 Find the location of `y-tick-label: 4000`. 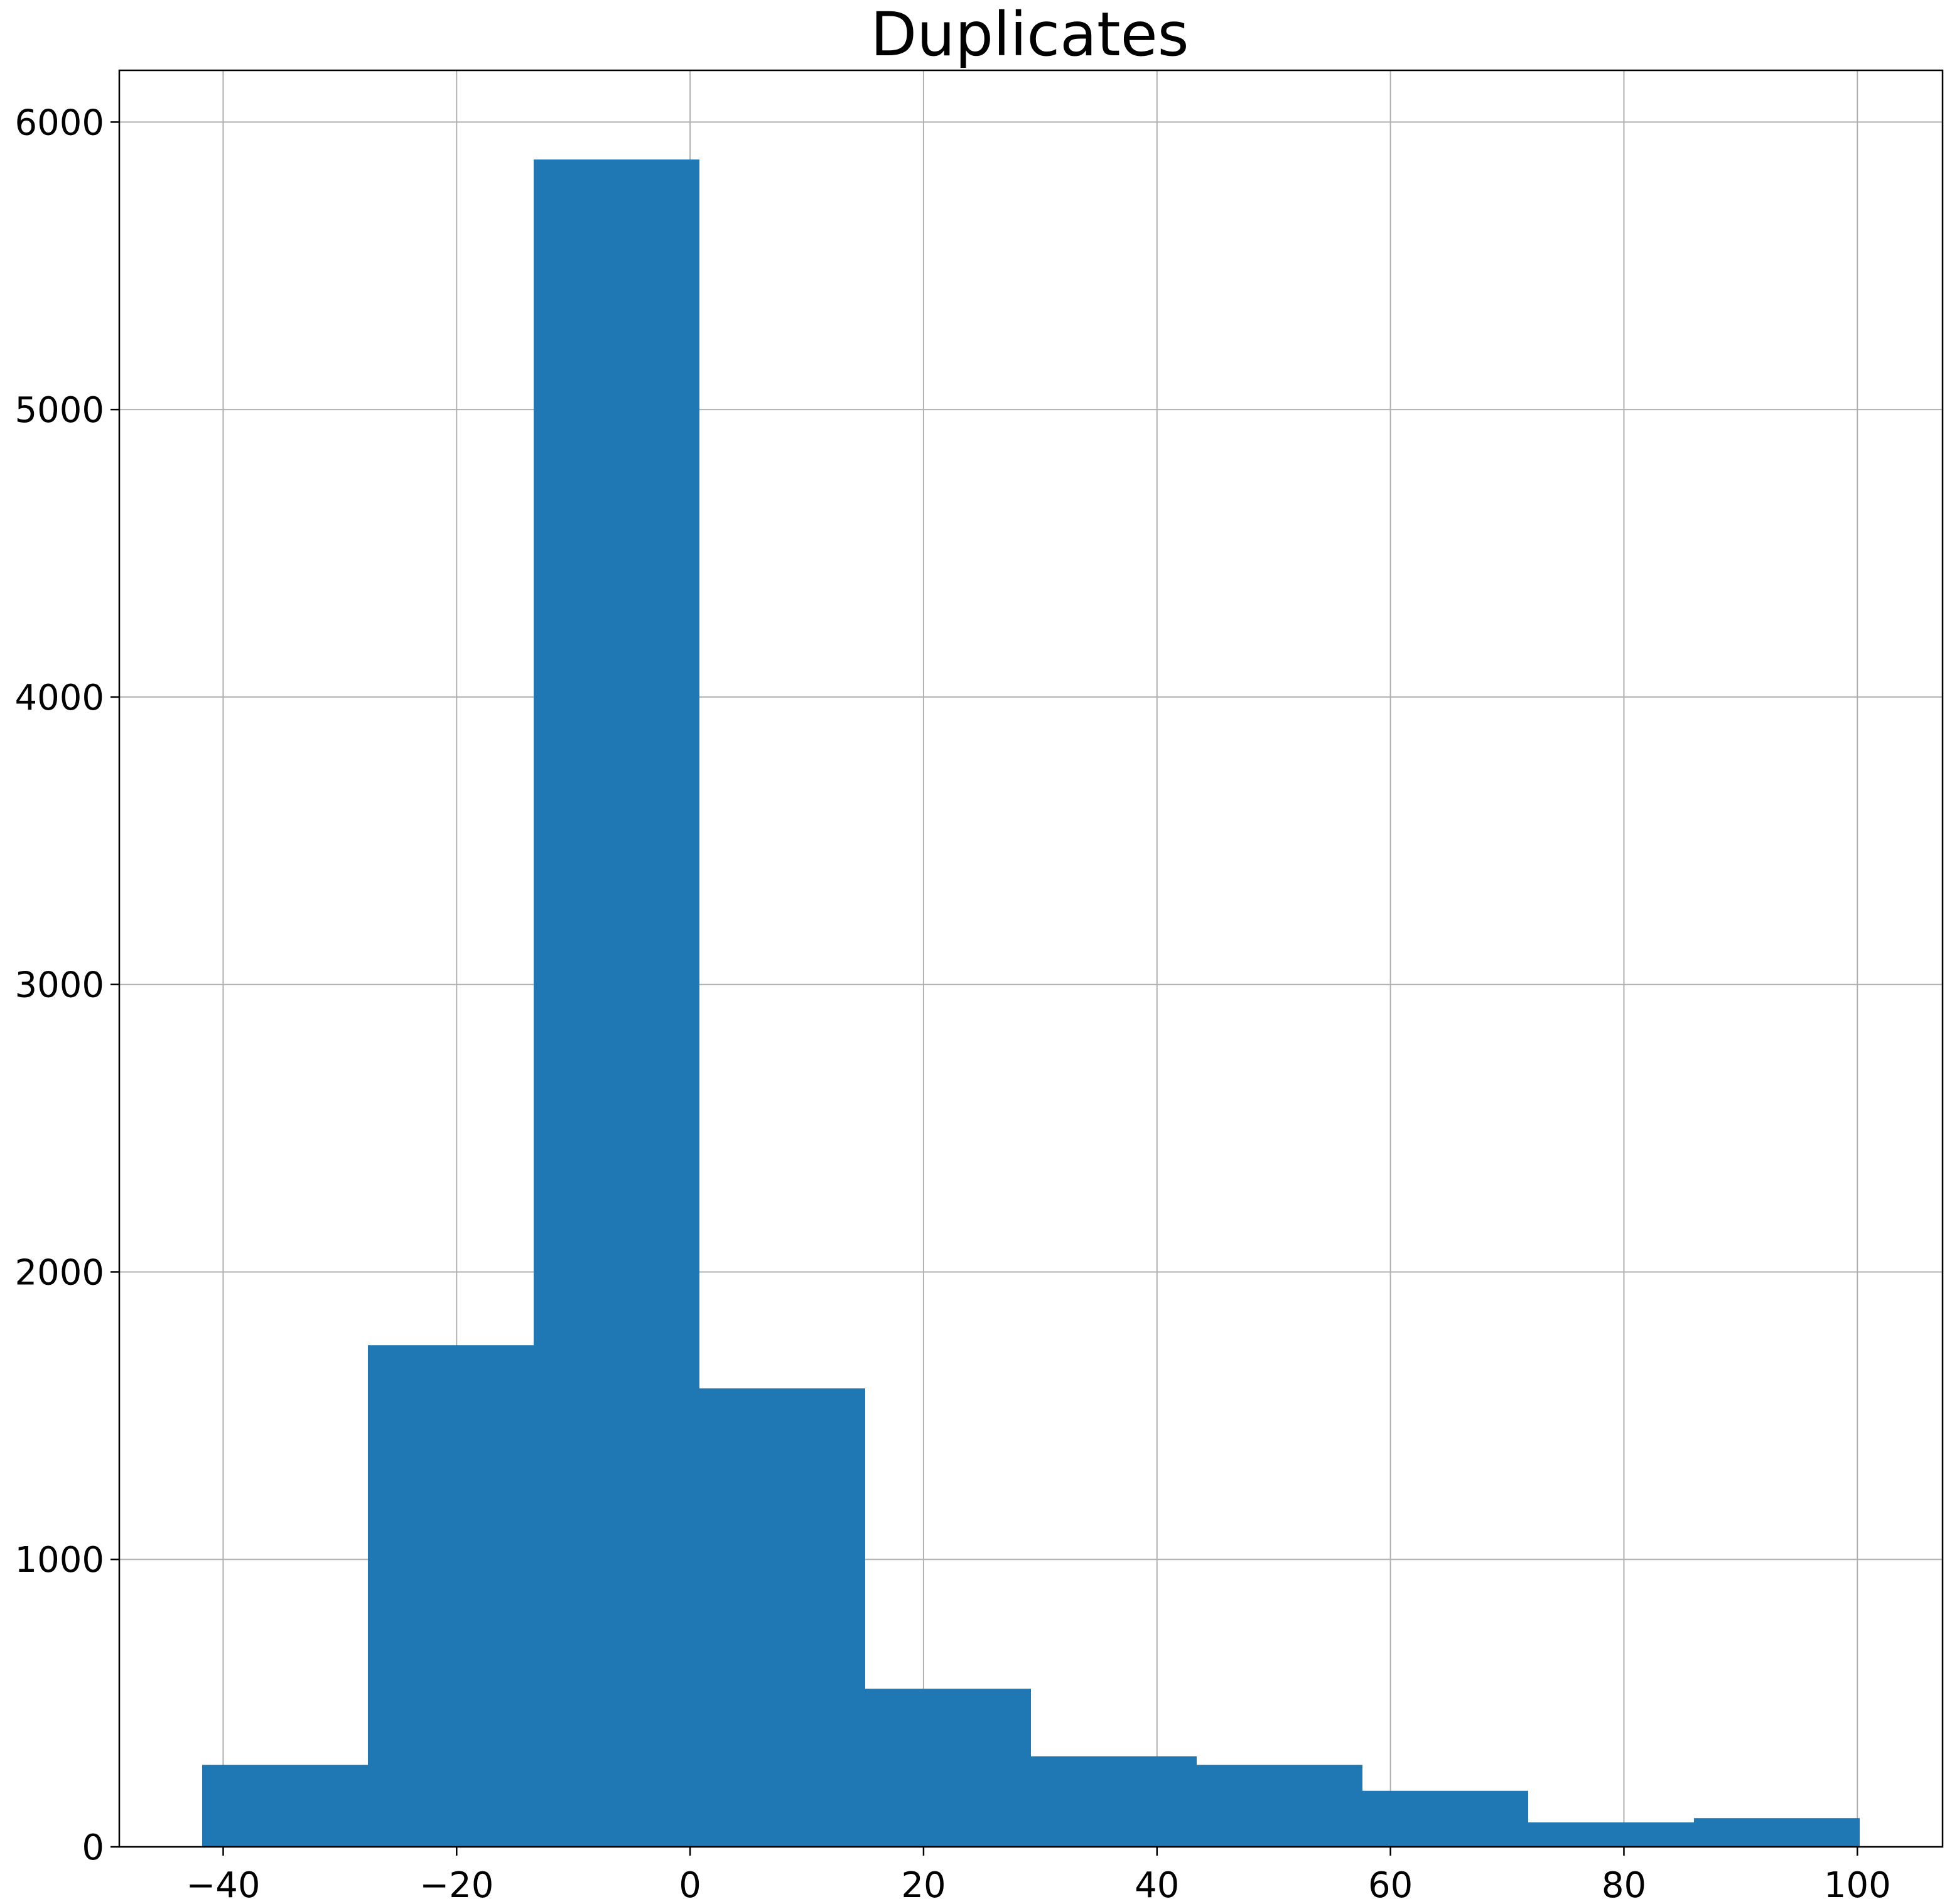

y-tick-label: 4000 is located at coordinates (59, 698).